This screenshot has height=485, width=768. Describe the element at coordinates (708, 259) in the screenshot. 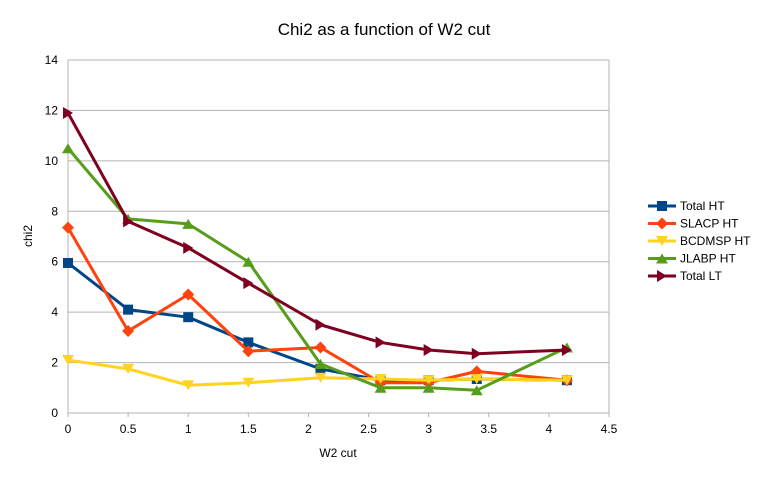

I see `legend-label-3: JLABP HT` at that location.